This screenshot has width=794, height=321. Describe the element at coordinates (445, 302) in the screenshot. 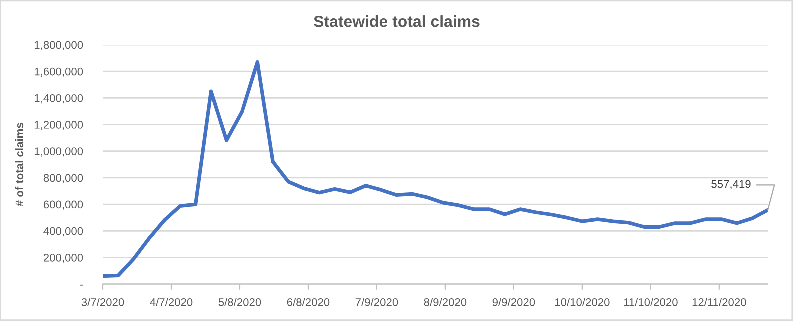

I see `x-tick-label: 8/9/2020` at that location.